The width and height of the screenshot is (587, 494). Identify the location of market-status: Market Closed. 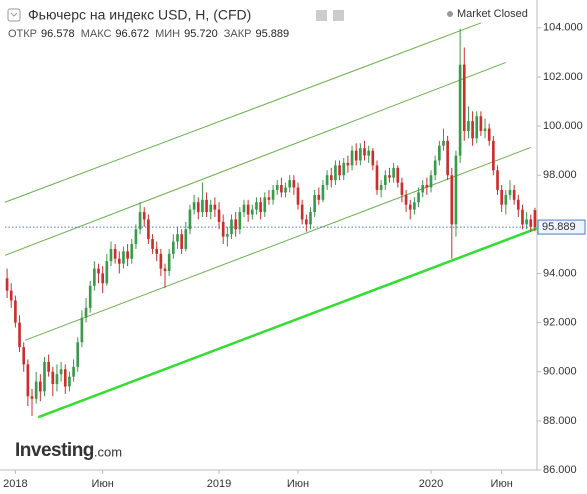
(492, 14).